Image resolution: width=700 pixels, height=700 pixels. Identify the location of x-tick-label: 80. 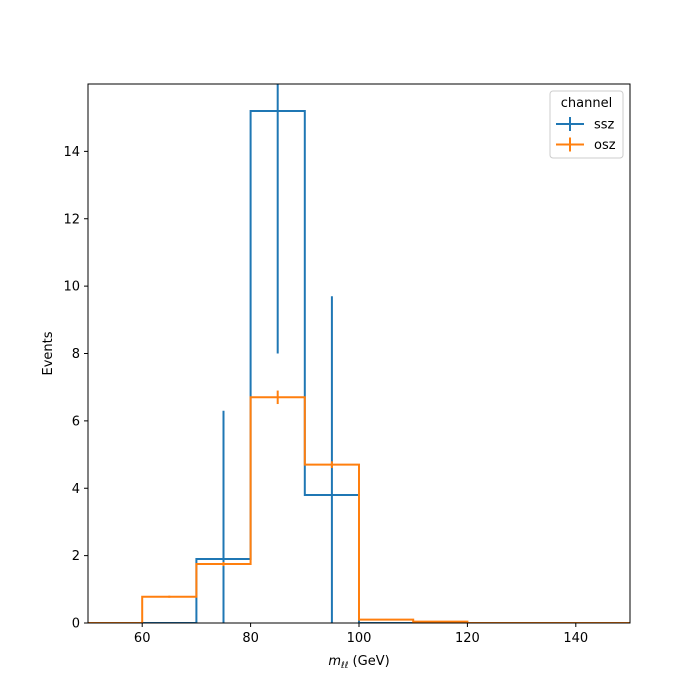
(250, 638).